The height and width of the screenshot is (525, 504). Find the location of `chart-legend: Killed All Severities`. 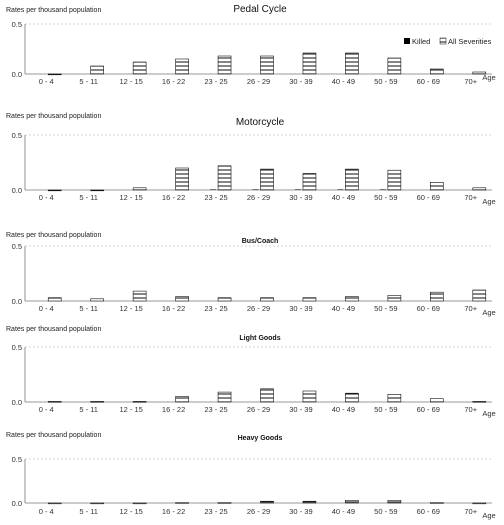

chart-legend: Killed All Severities is located at coordinates (448, 41).